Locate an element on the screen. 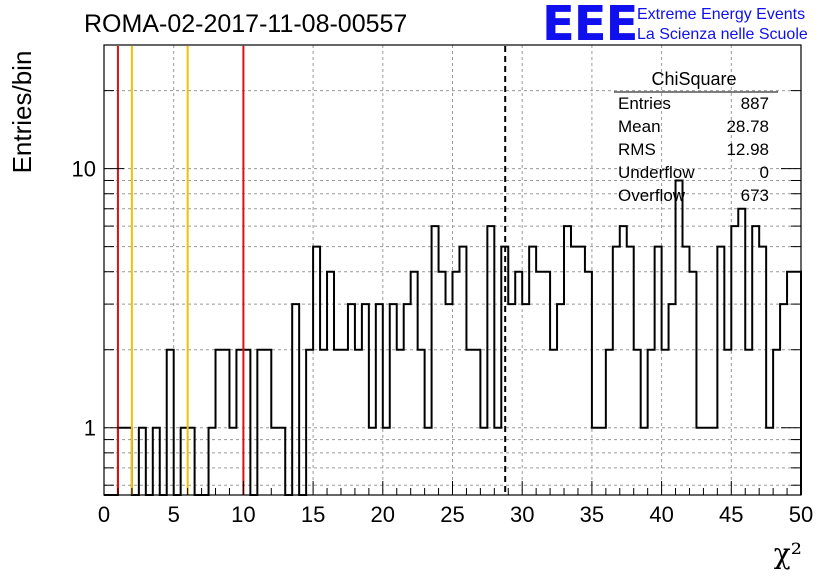 The height and width of the screenshot is (577, 836). stats-label: Entries is located at coordinates (644, 103).